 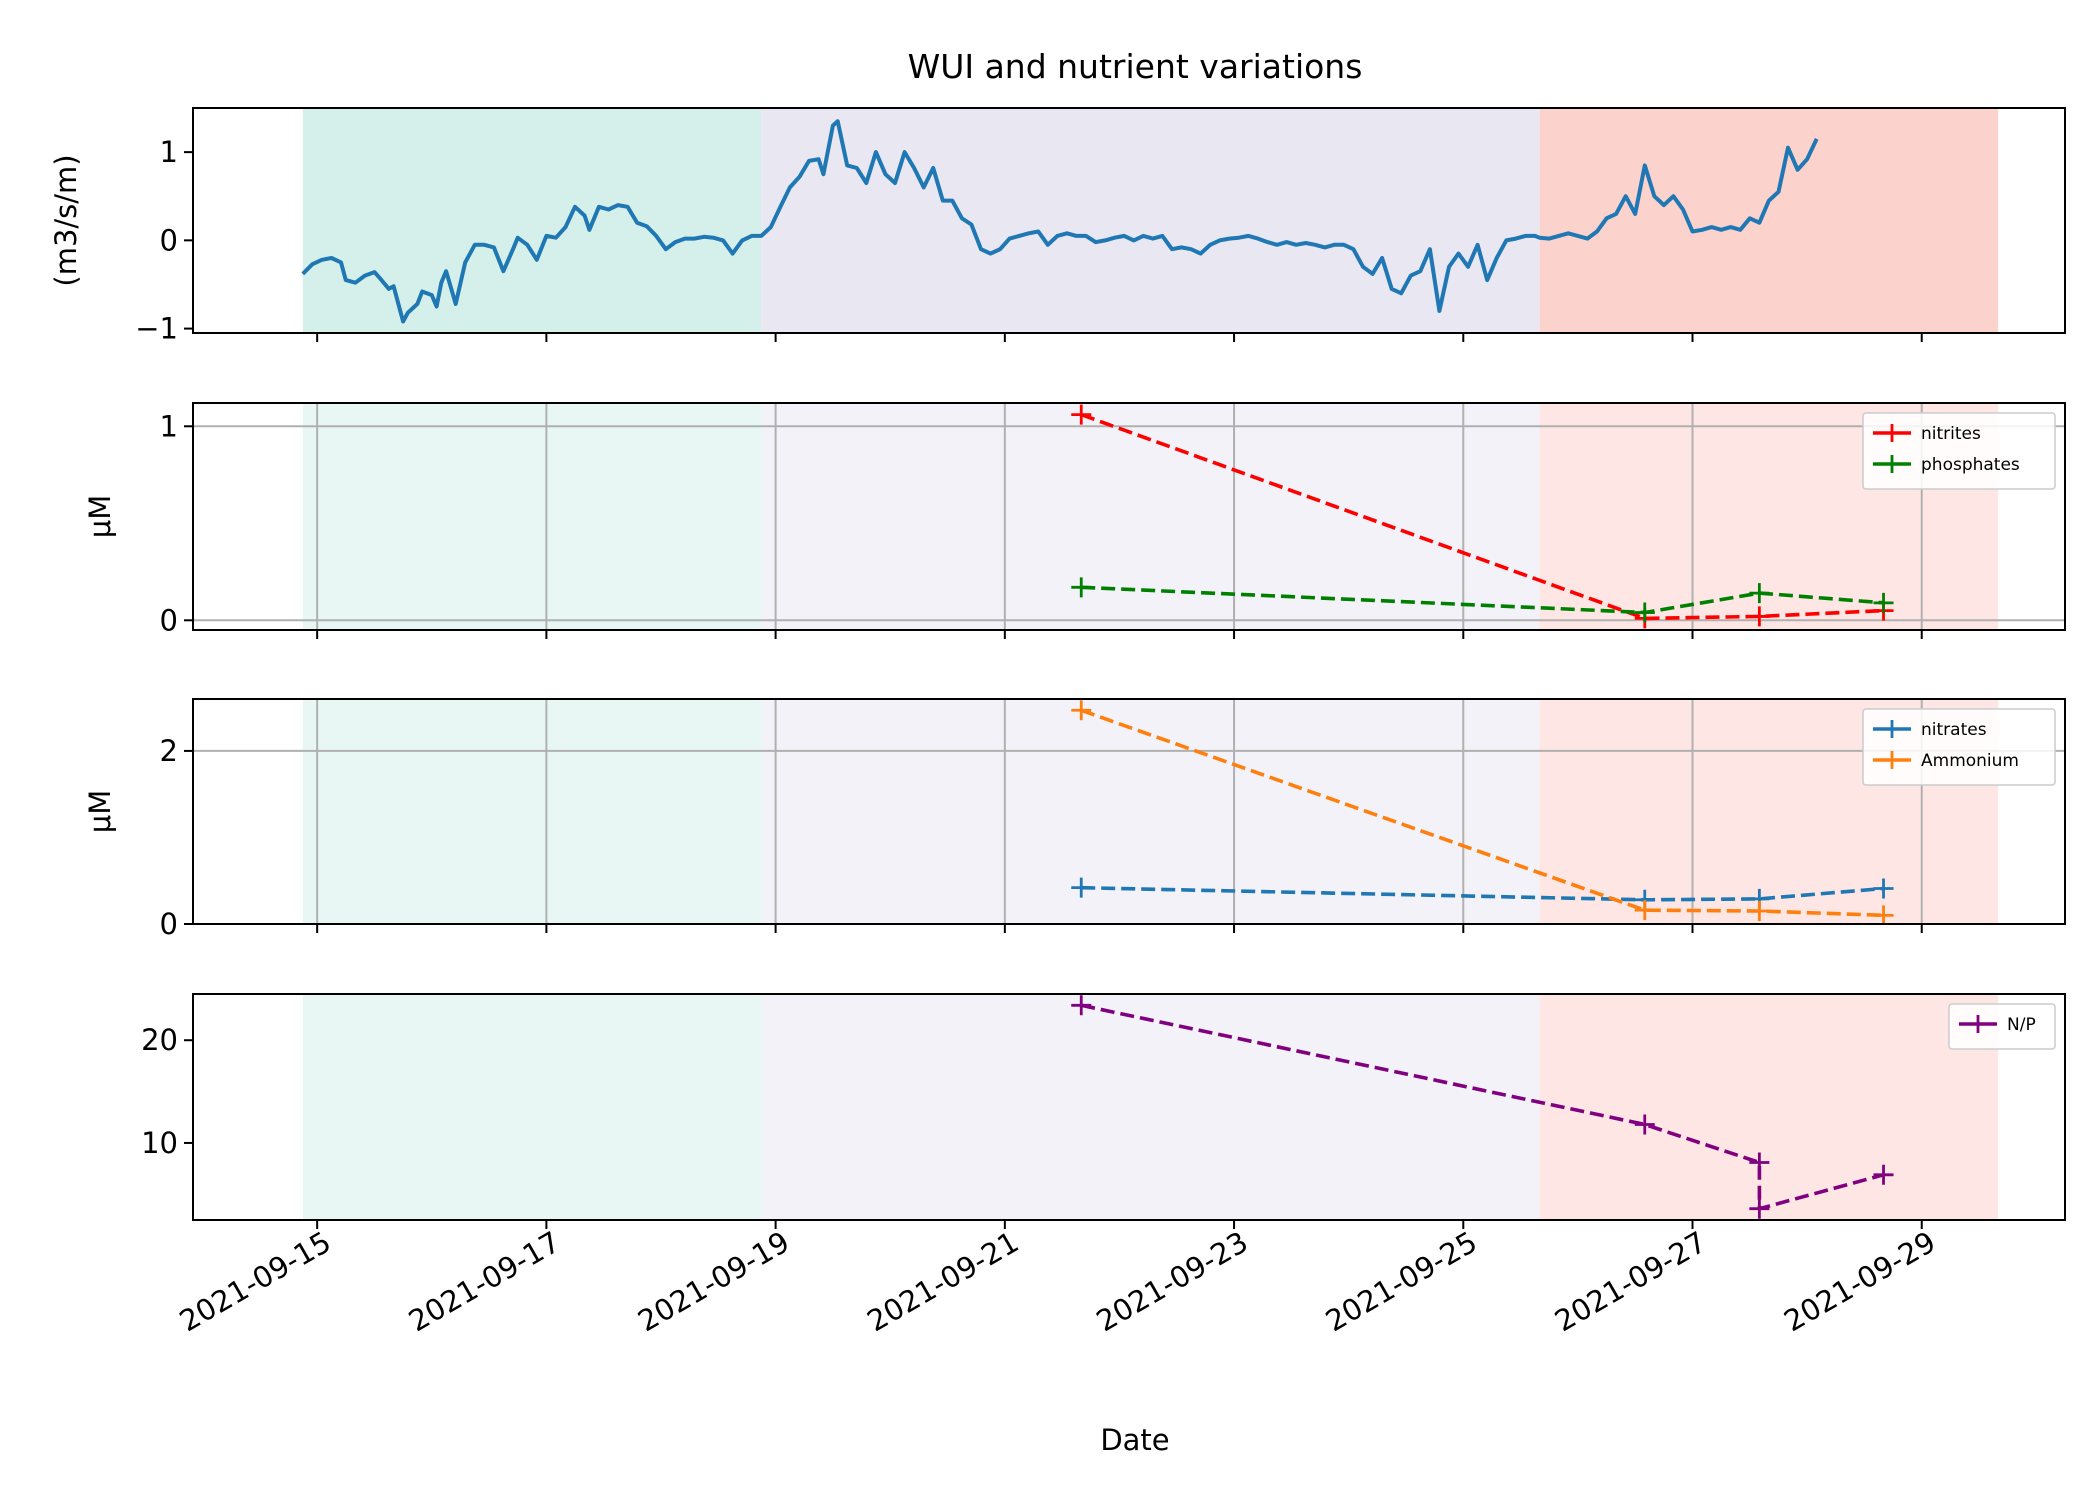 I want to click on series-line-phosphates, so click(x=1482, y=600).